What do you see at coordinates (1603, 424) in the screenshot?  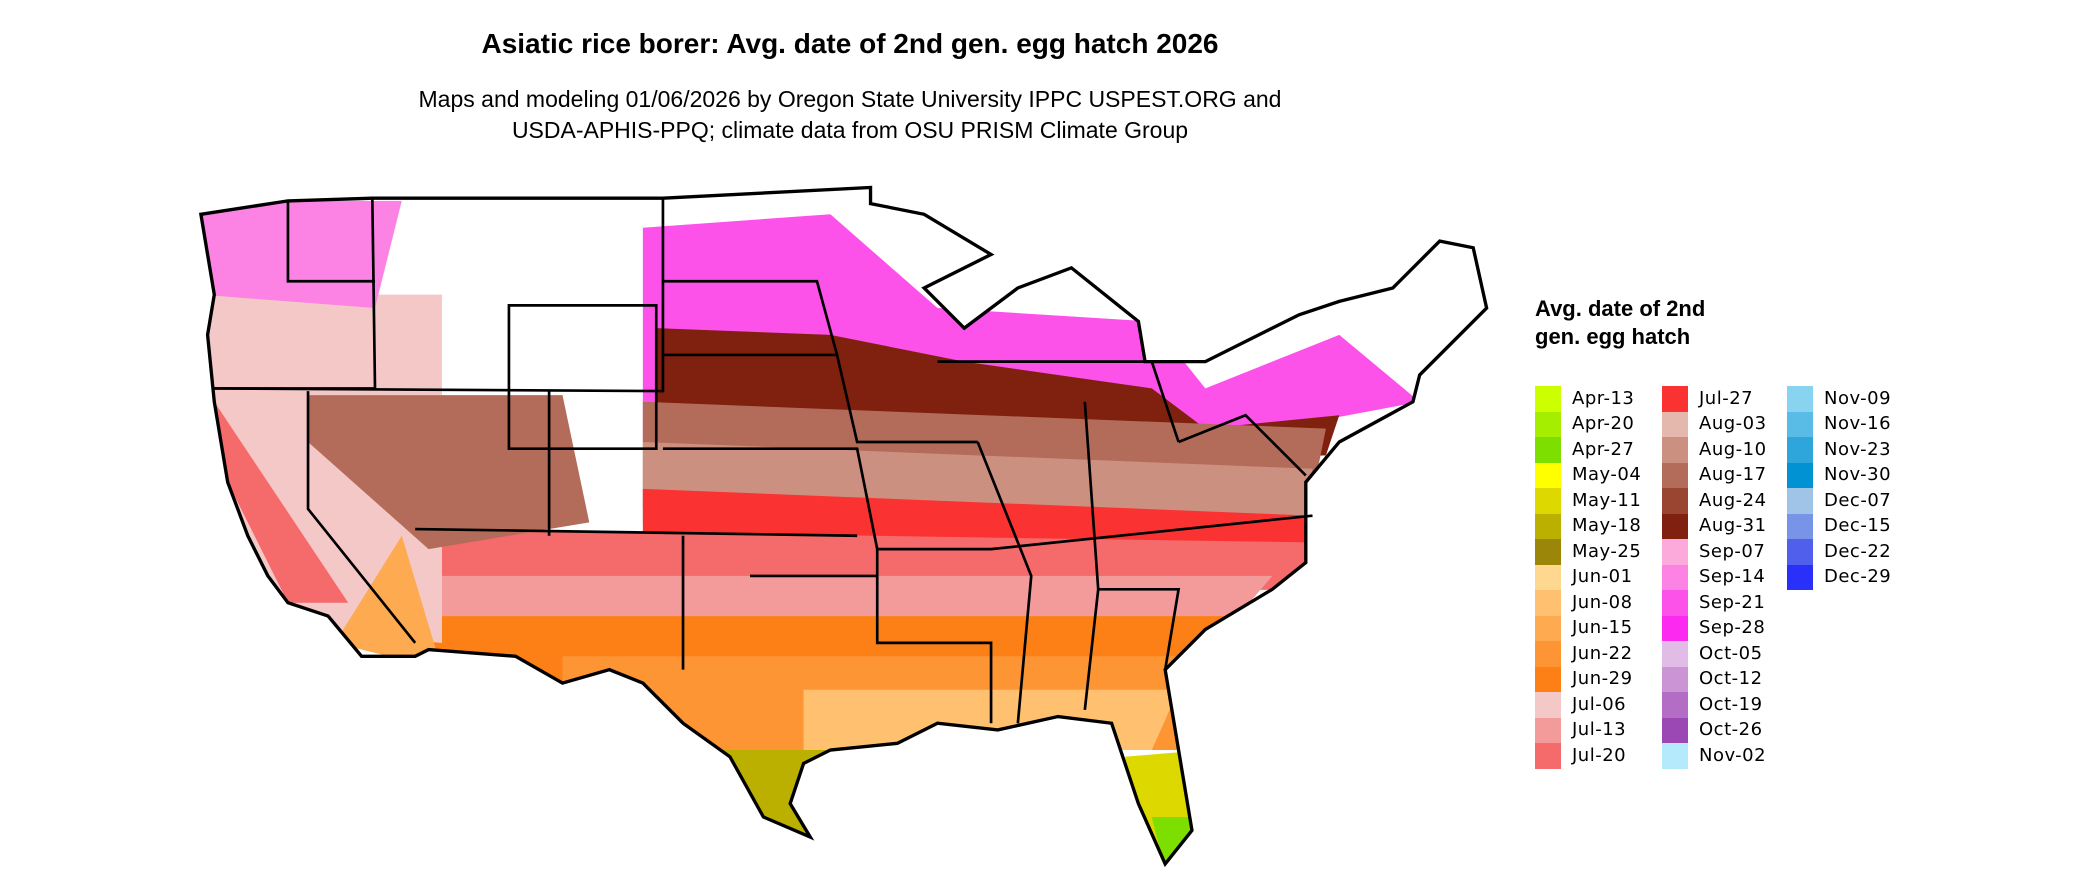 I see `legend-label: Apr-20` at bounding box center [1603, 424].